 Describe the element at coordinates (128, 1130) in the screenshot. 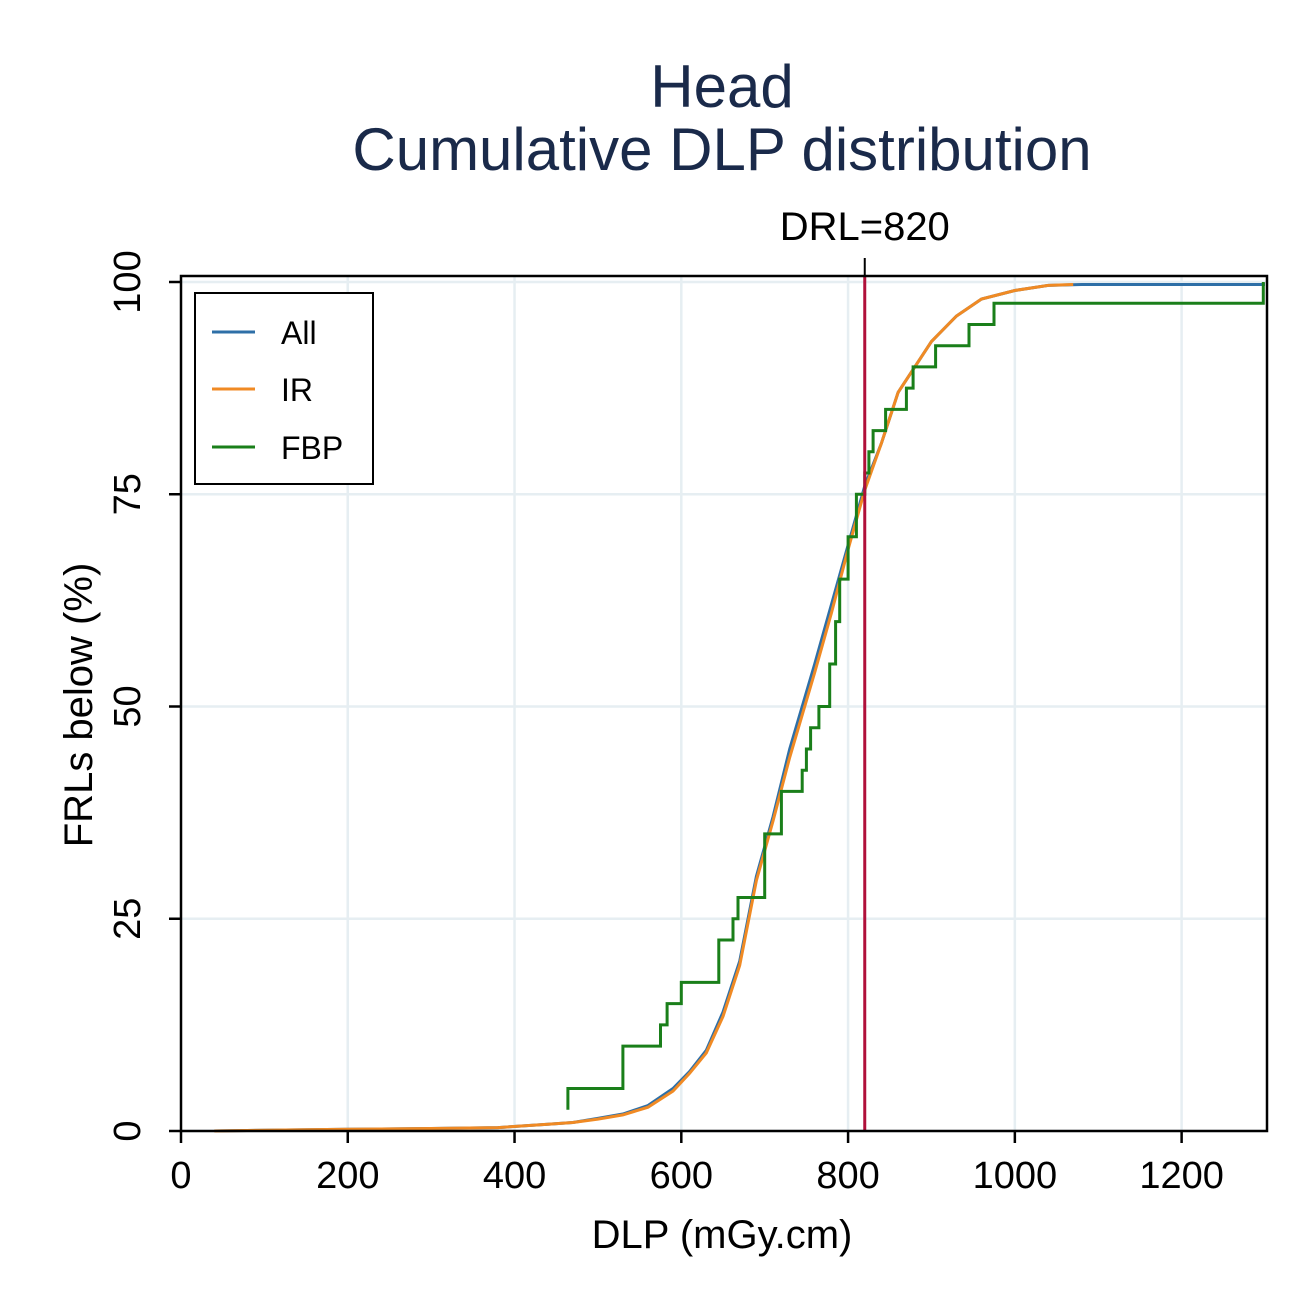

I see `y-tick-label-0: 0` at that location.